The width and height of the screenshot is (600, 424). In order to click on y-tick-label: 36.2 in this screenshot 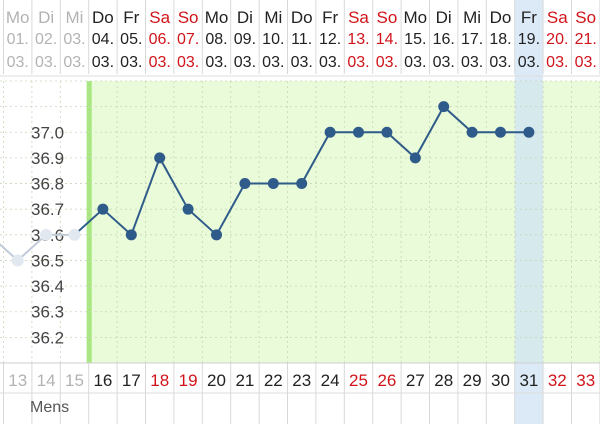, I will do `click(47, 337)`.